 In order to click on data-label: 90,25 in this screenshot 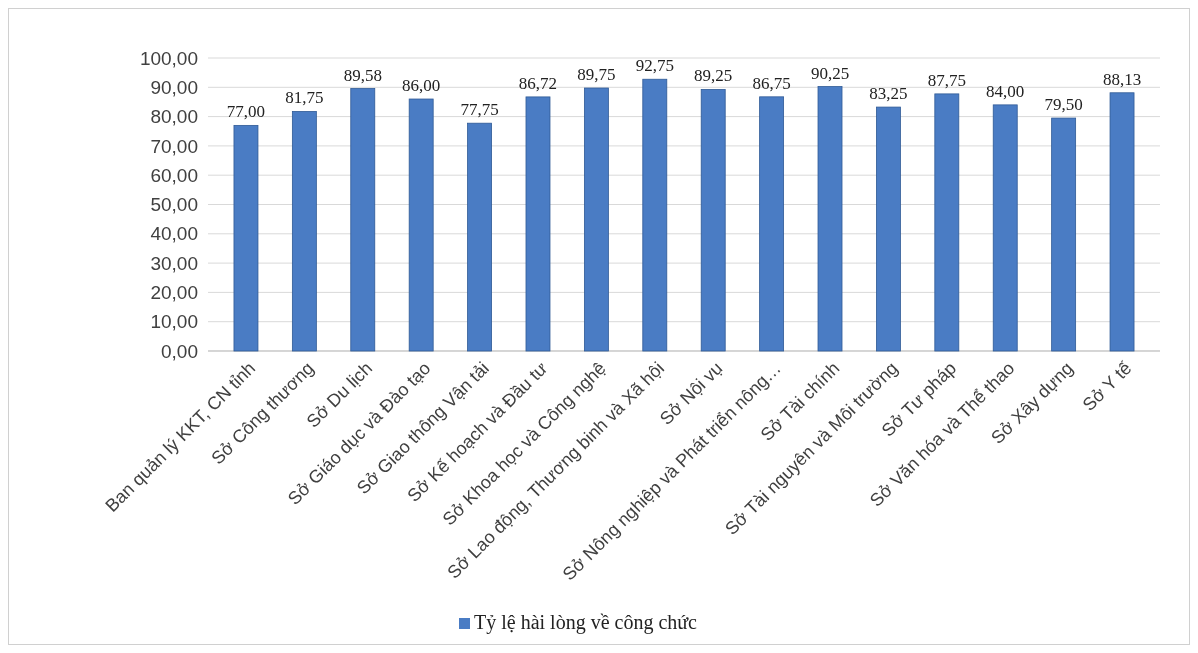, I will do `click(830, 73)`.